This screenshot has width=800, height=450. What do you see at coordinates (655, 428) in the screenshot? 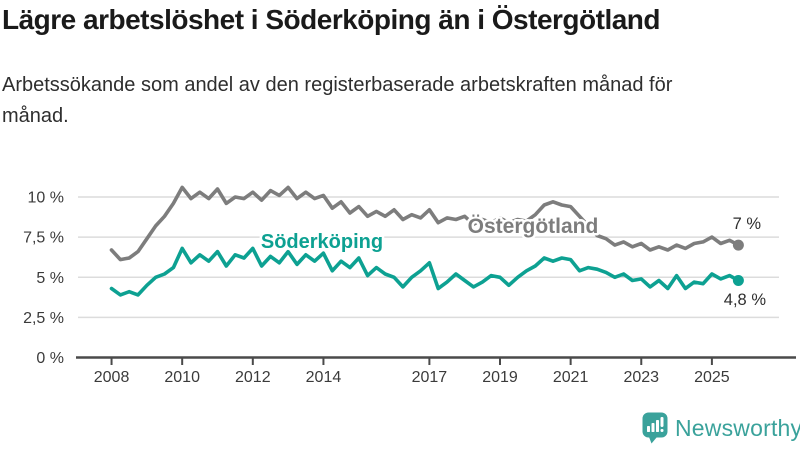
I see `newsworthy-speech-bubble-bar-chart-icon` at bounding box center [655, 428].